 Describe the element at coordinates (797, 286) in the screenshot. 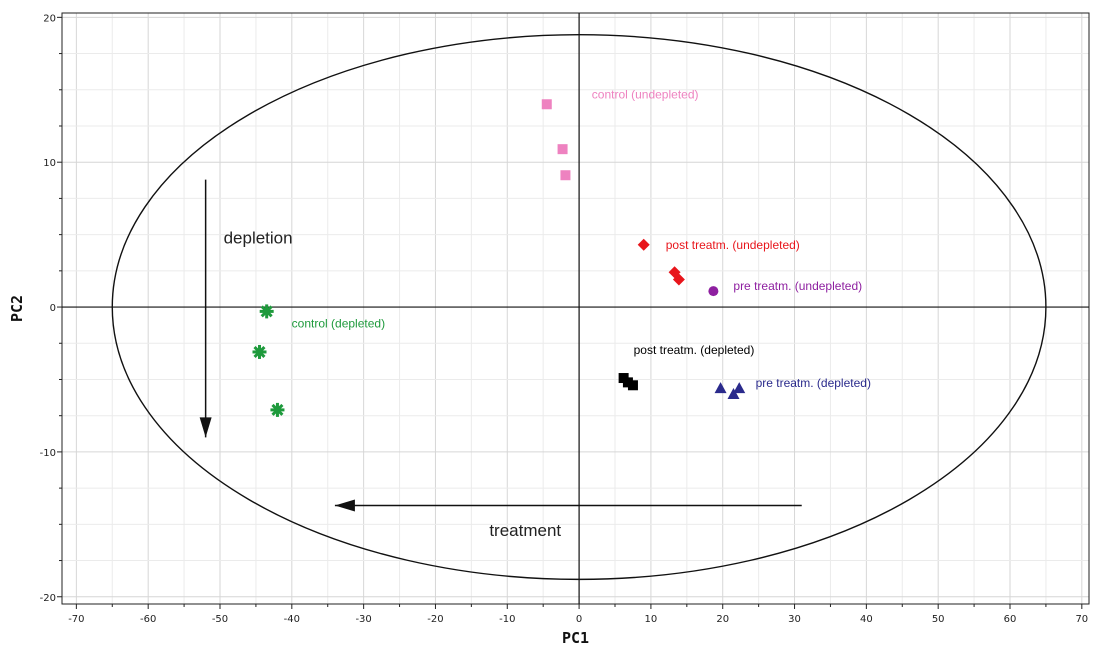

I see `series-label: pre treatm. (undepleted)` at that location.